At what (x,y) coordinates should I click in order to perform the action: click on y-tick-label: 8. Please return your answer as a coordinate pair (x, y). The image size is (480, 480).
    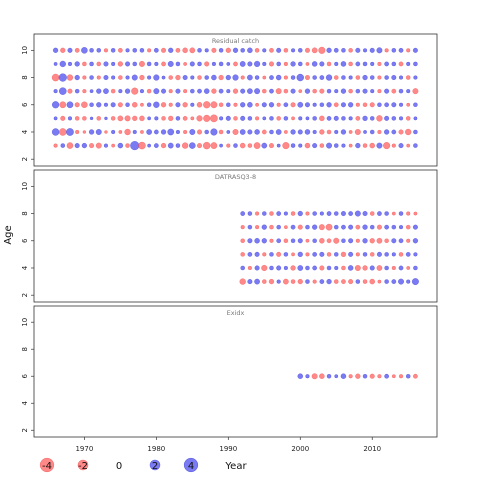
    Looking at the image, I should click on (25, 77).